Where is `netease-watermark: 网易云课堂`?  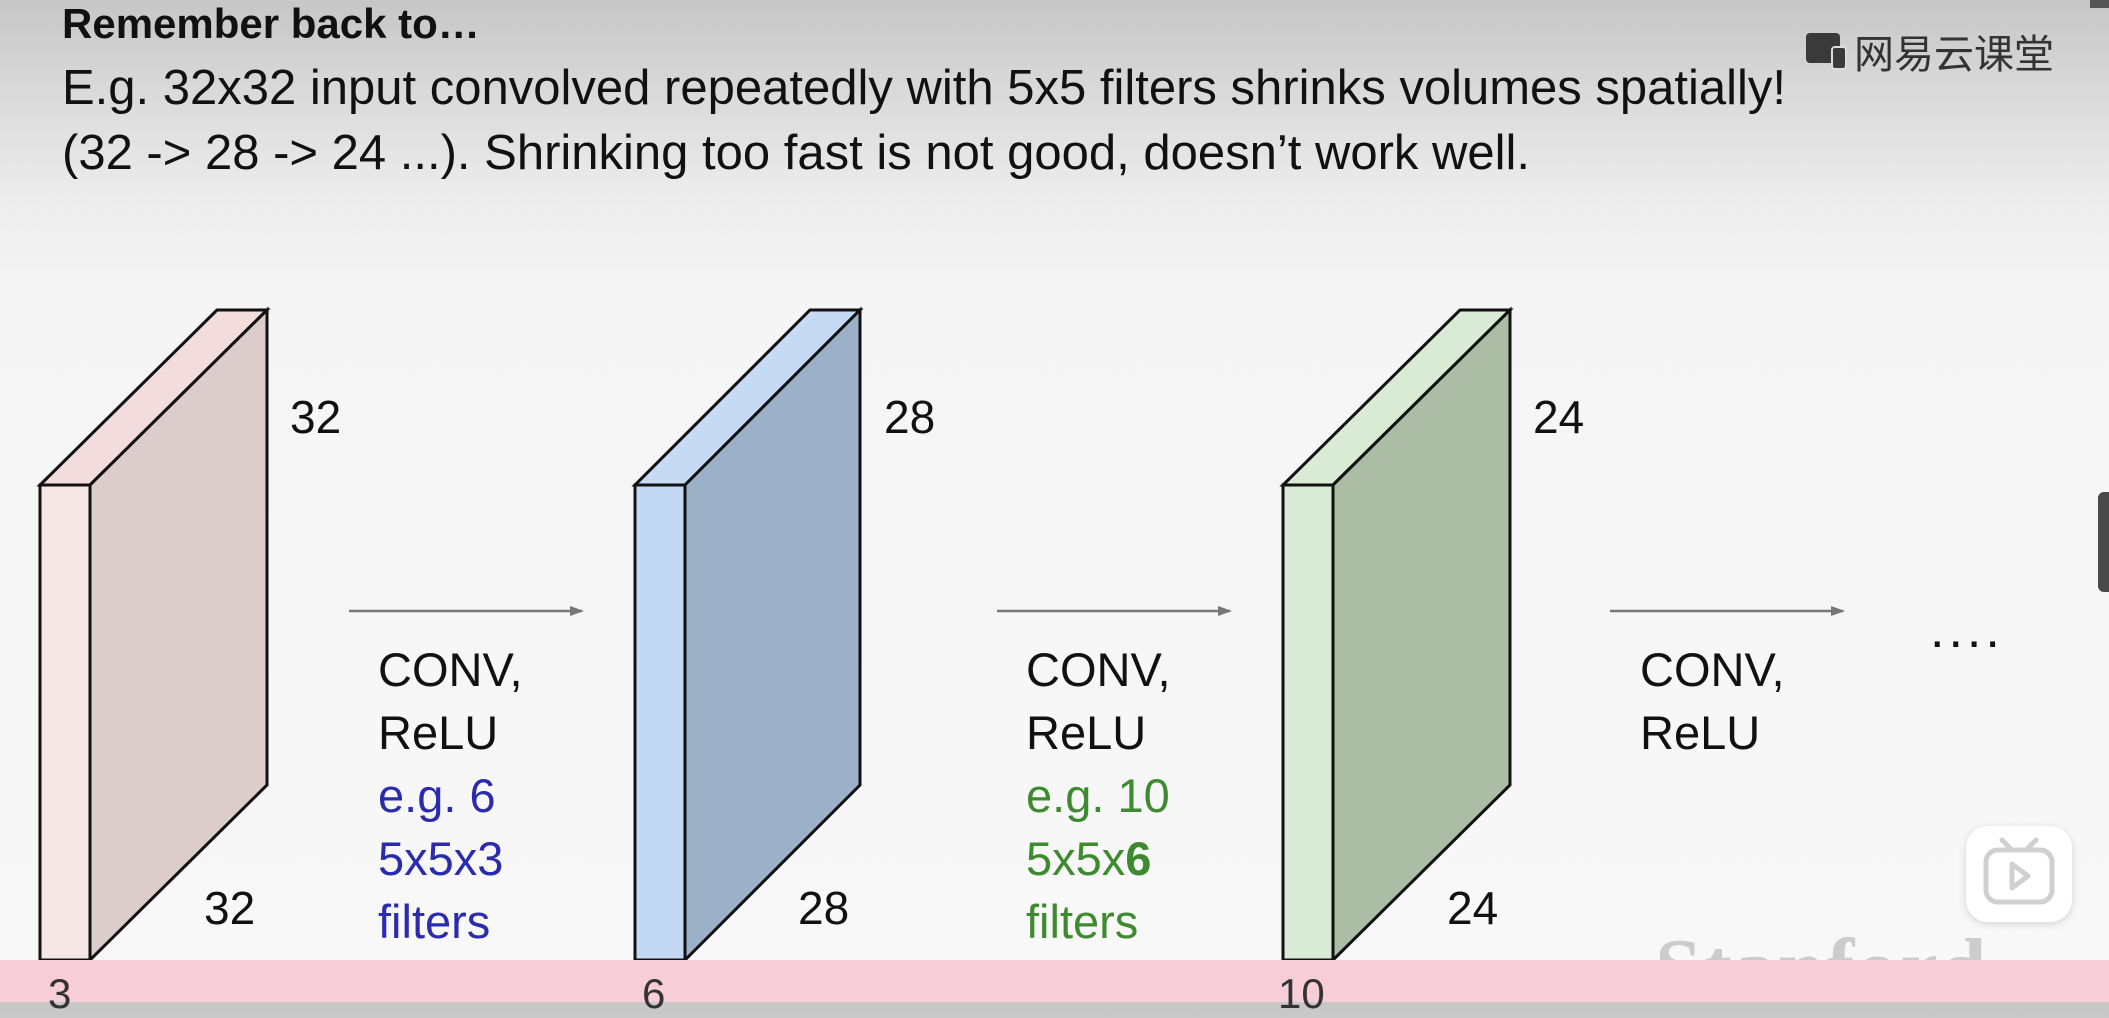 netease-watermark: 网易云课堂 is located at coordinates (1929, 52).